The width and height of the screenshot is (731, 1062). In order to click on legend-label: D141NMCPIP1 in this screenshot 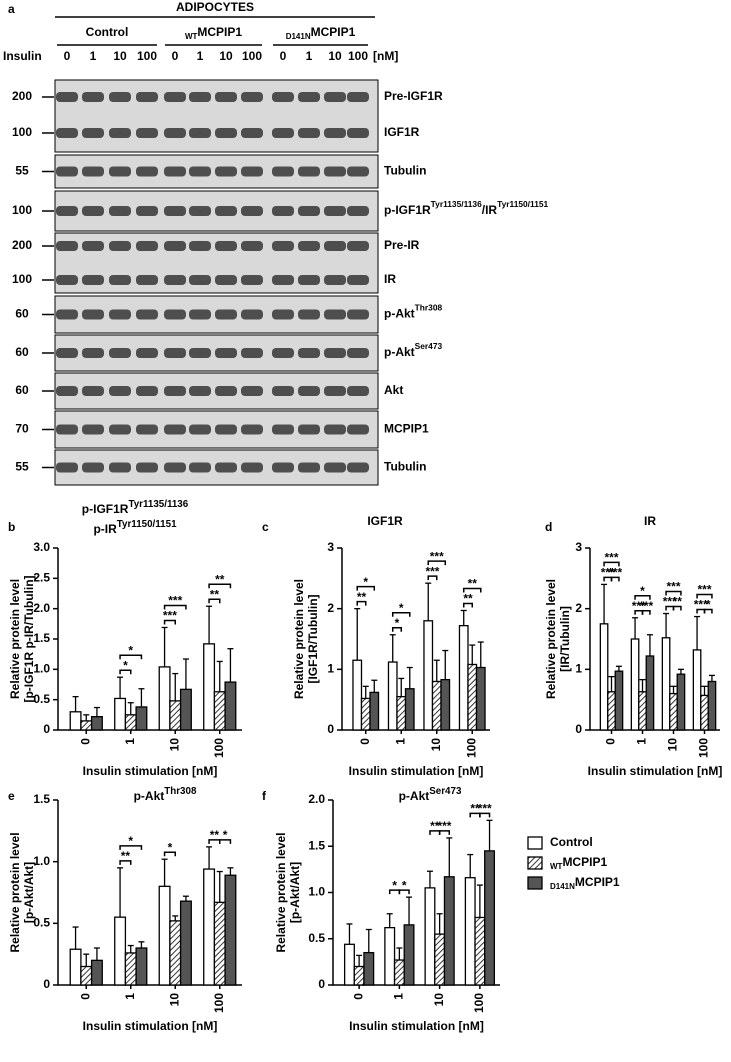, I will do `click(585, 883)`.